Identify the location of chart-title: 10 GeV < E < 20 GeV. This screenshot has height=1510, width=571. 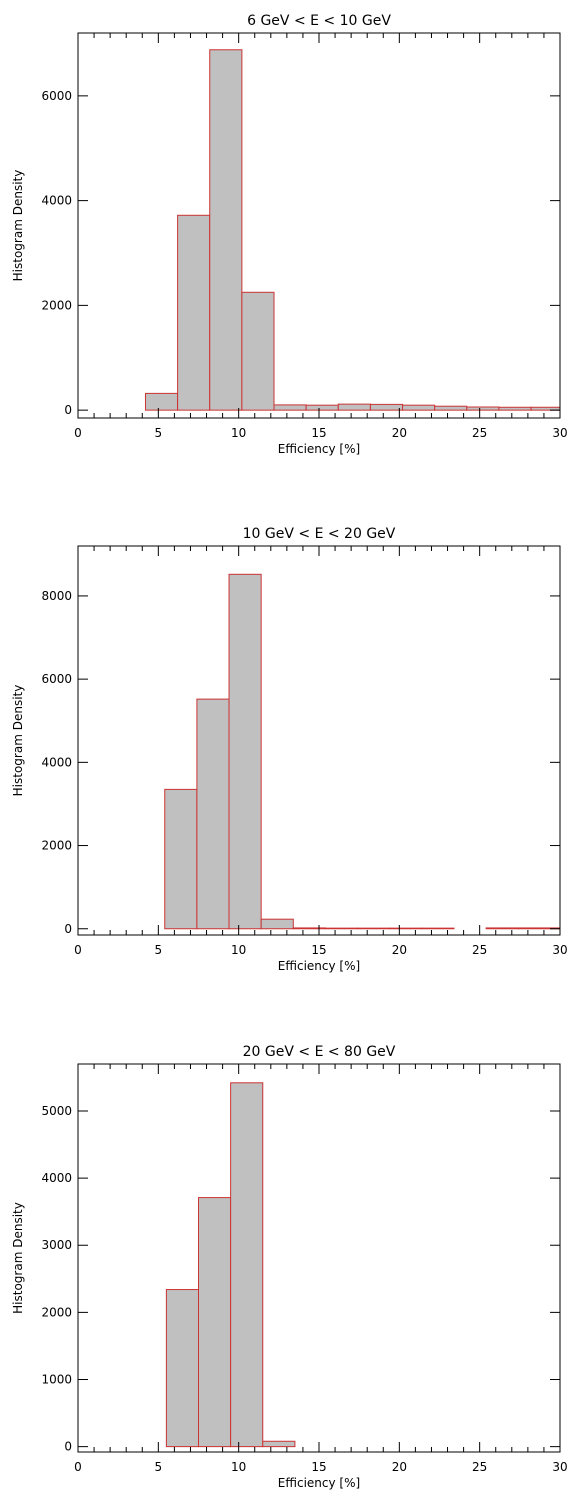
(319, 534).